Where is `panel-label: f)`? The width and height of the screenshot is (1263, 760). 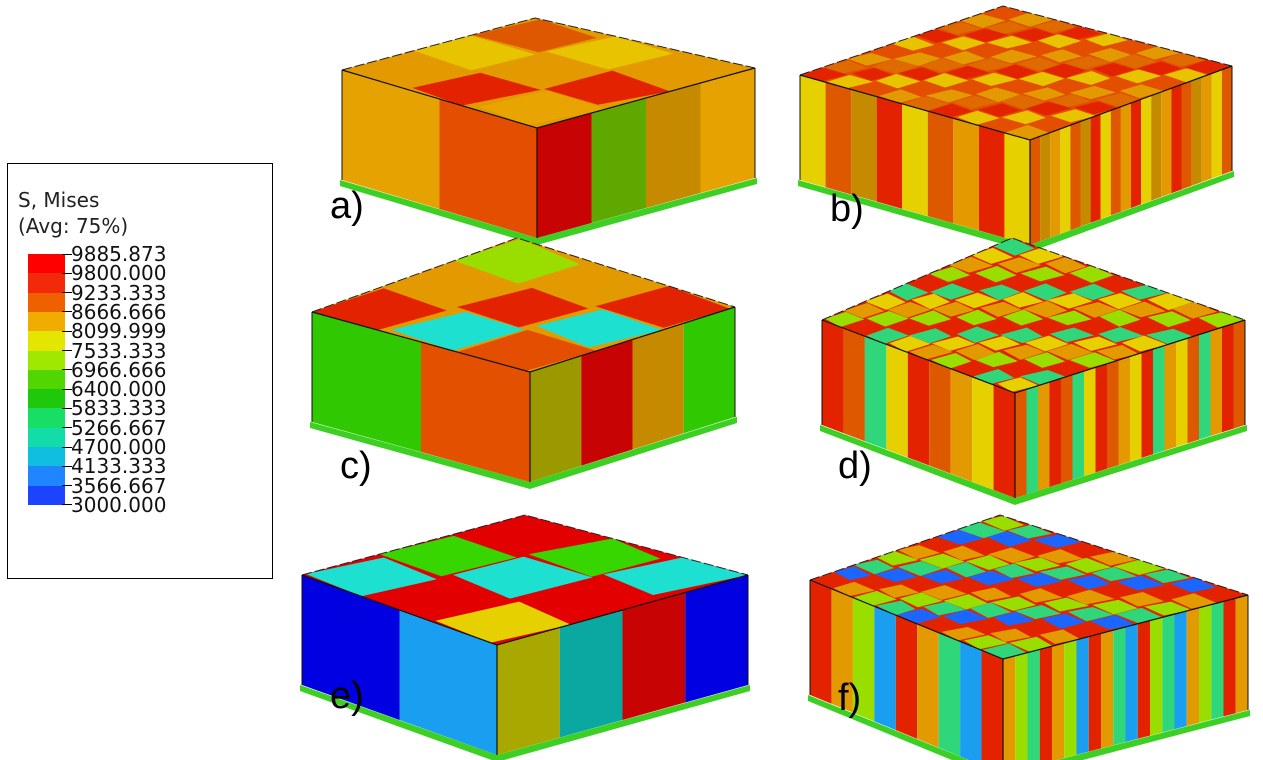
panel-label: f) is located at coordinates (850, 698).